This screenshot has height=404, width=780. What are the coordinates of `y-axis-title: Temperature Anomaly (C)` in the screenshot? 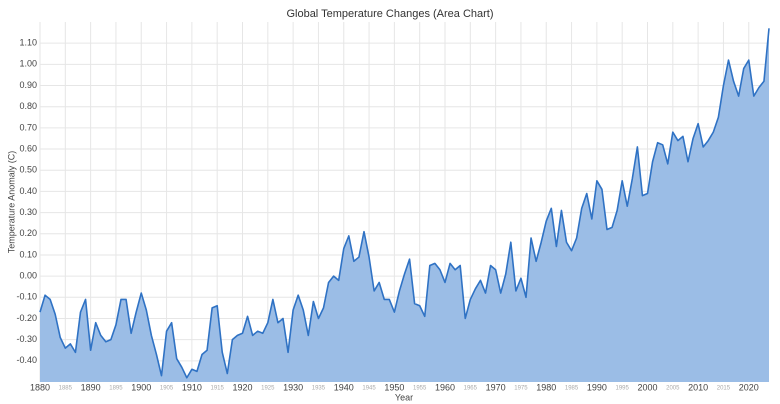 It's located at (11, 202).